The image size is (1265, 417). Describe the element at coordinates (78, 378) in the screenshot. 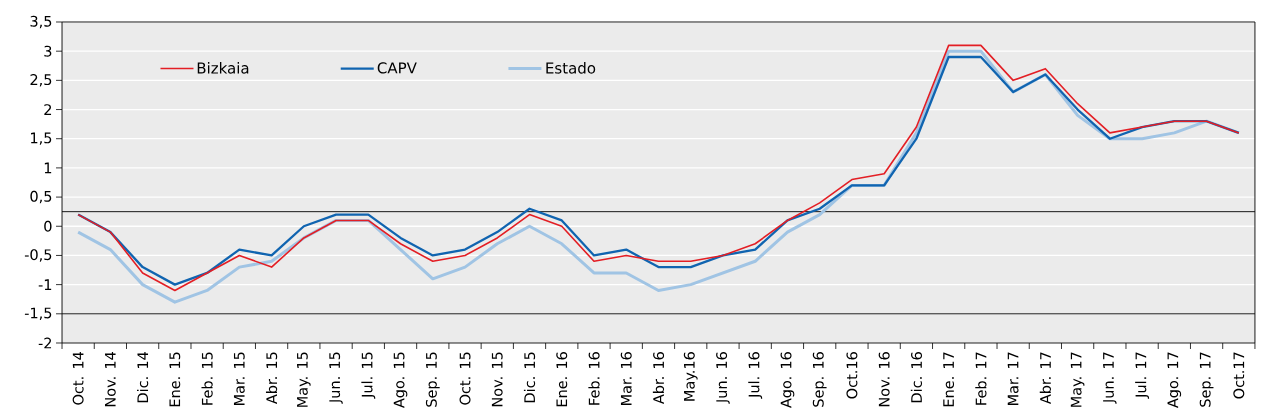

I see `x-tick-label: Oct. 14` at that location.